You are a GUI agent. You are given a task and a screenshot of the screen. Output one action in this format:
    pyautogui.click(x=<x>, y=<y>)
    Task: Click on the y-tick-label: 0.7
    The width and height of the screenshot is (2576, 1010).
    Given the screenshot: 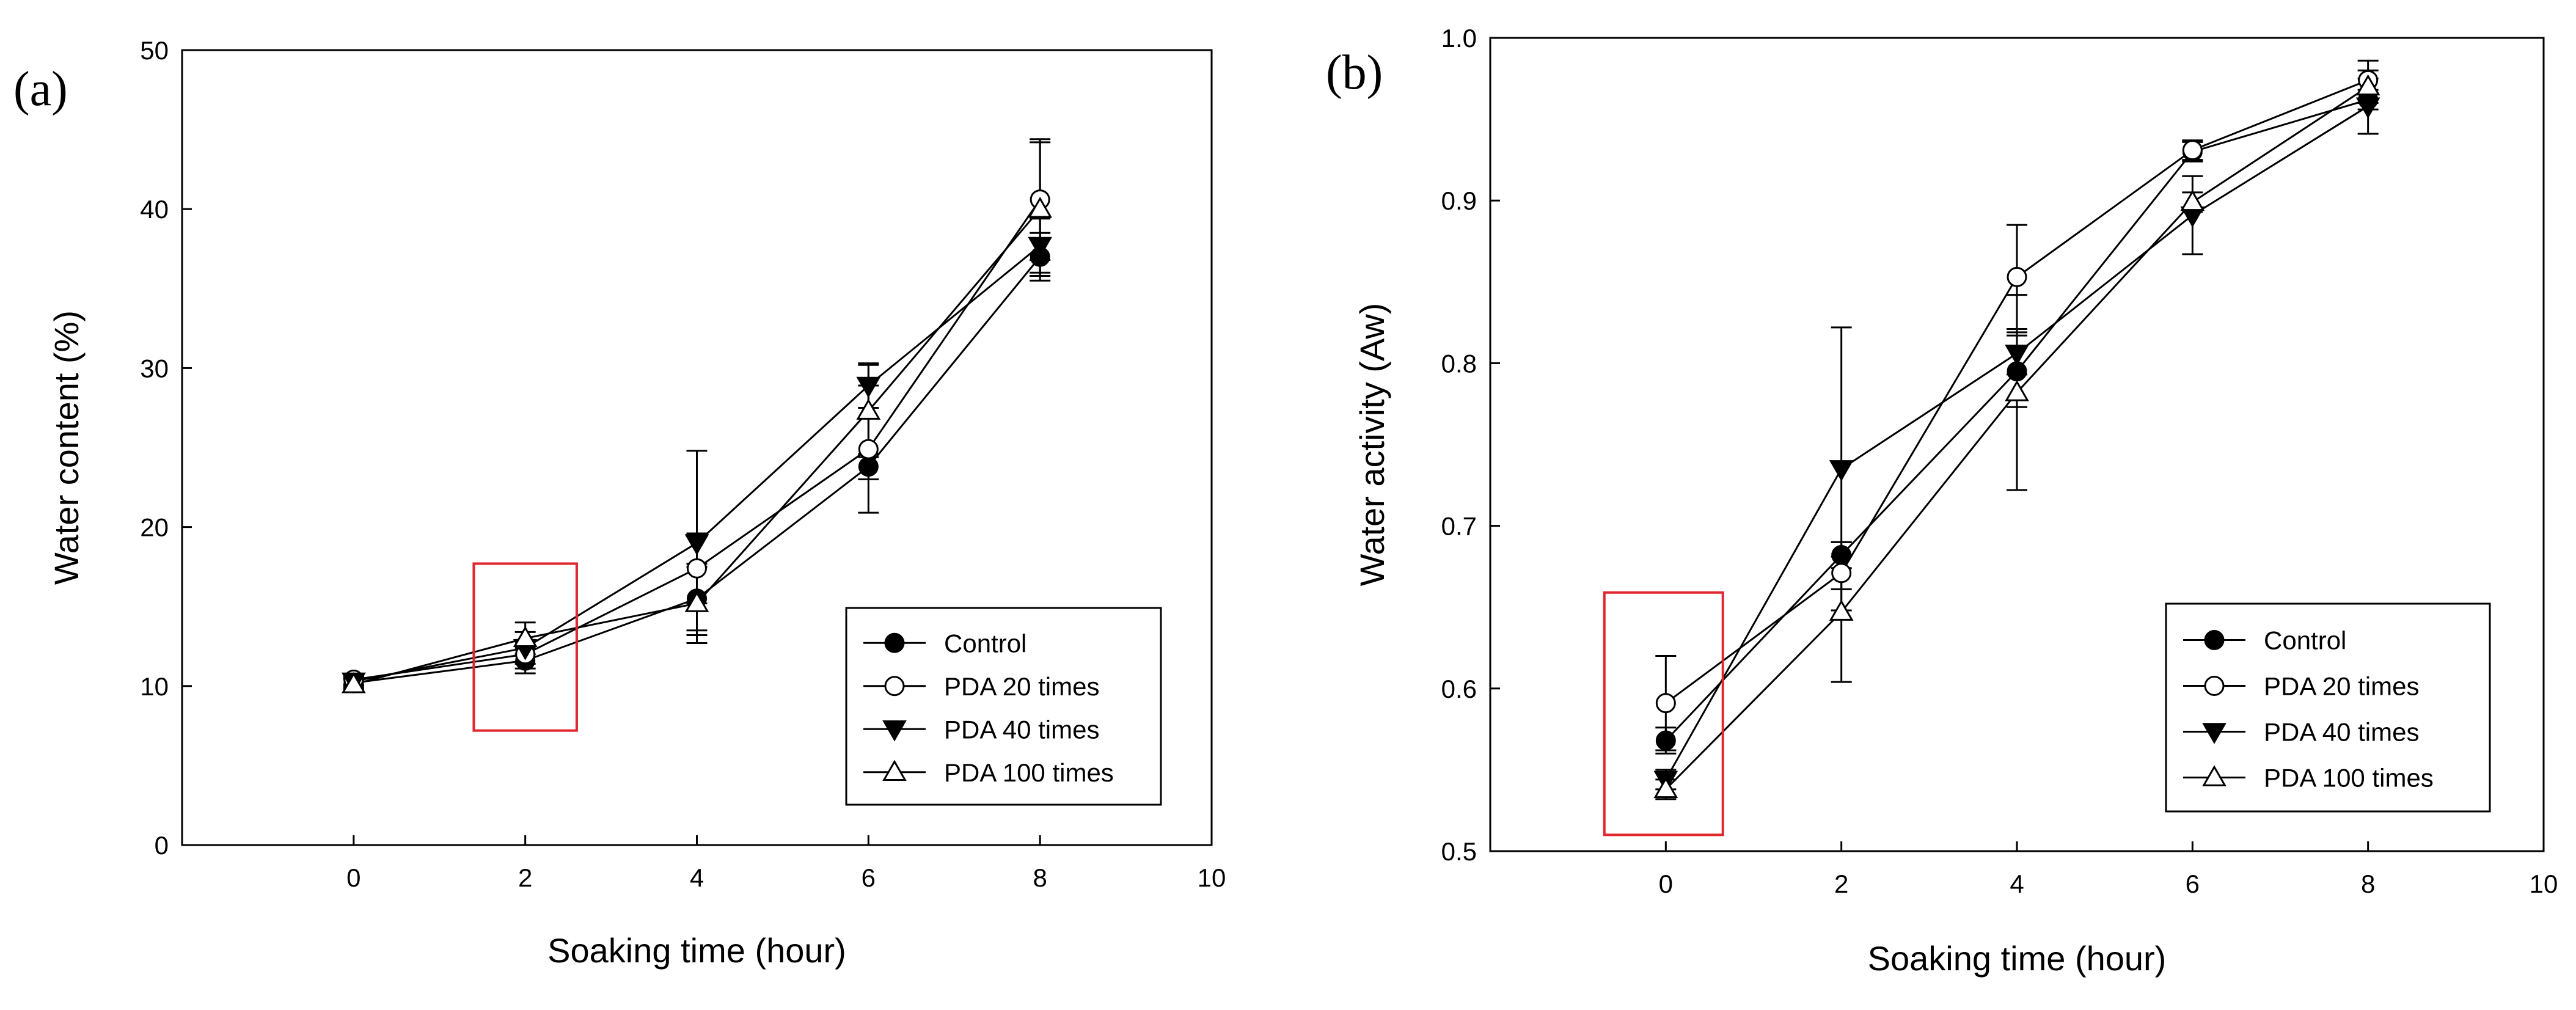 What is the action you would take?
    pyautogui.click(x=1459, y=526)
    